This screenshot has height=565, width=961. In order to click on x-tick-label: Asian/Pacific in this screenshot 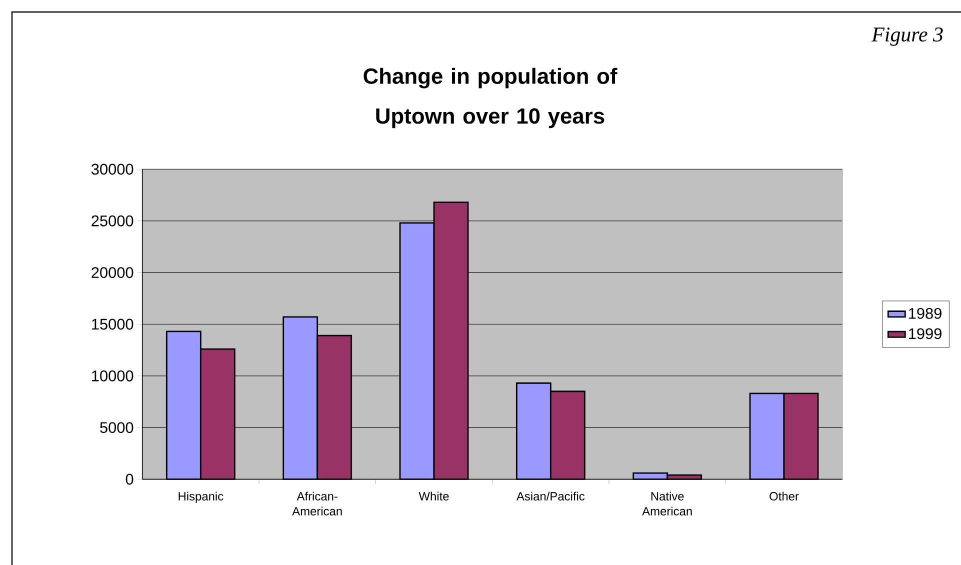, I will do `click(550, 496)`.